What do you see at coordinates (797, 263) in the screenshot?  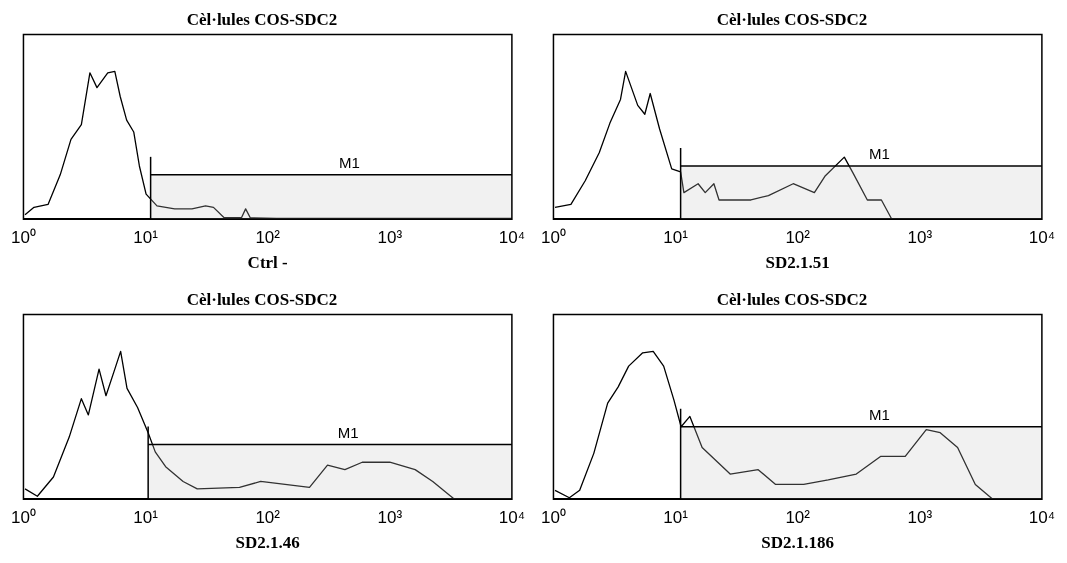 I see `x-axis-title: SD2.1.51` at bounding box center [797, 263].